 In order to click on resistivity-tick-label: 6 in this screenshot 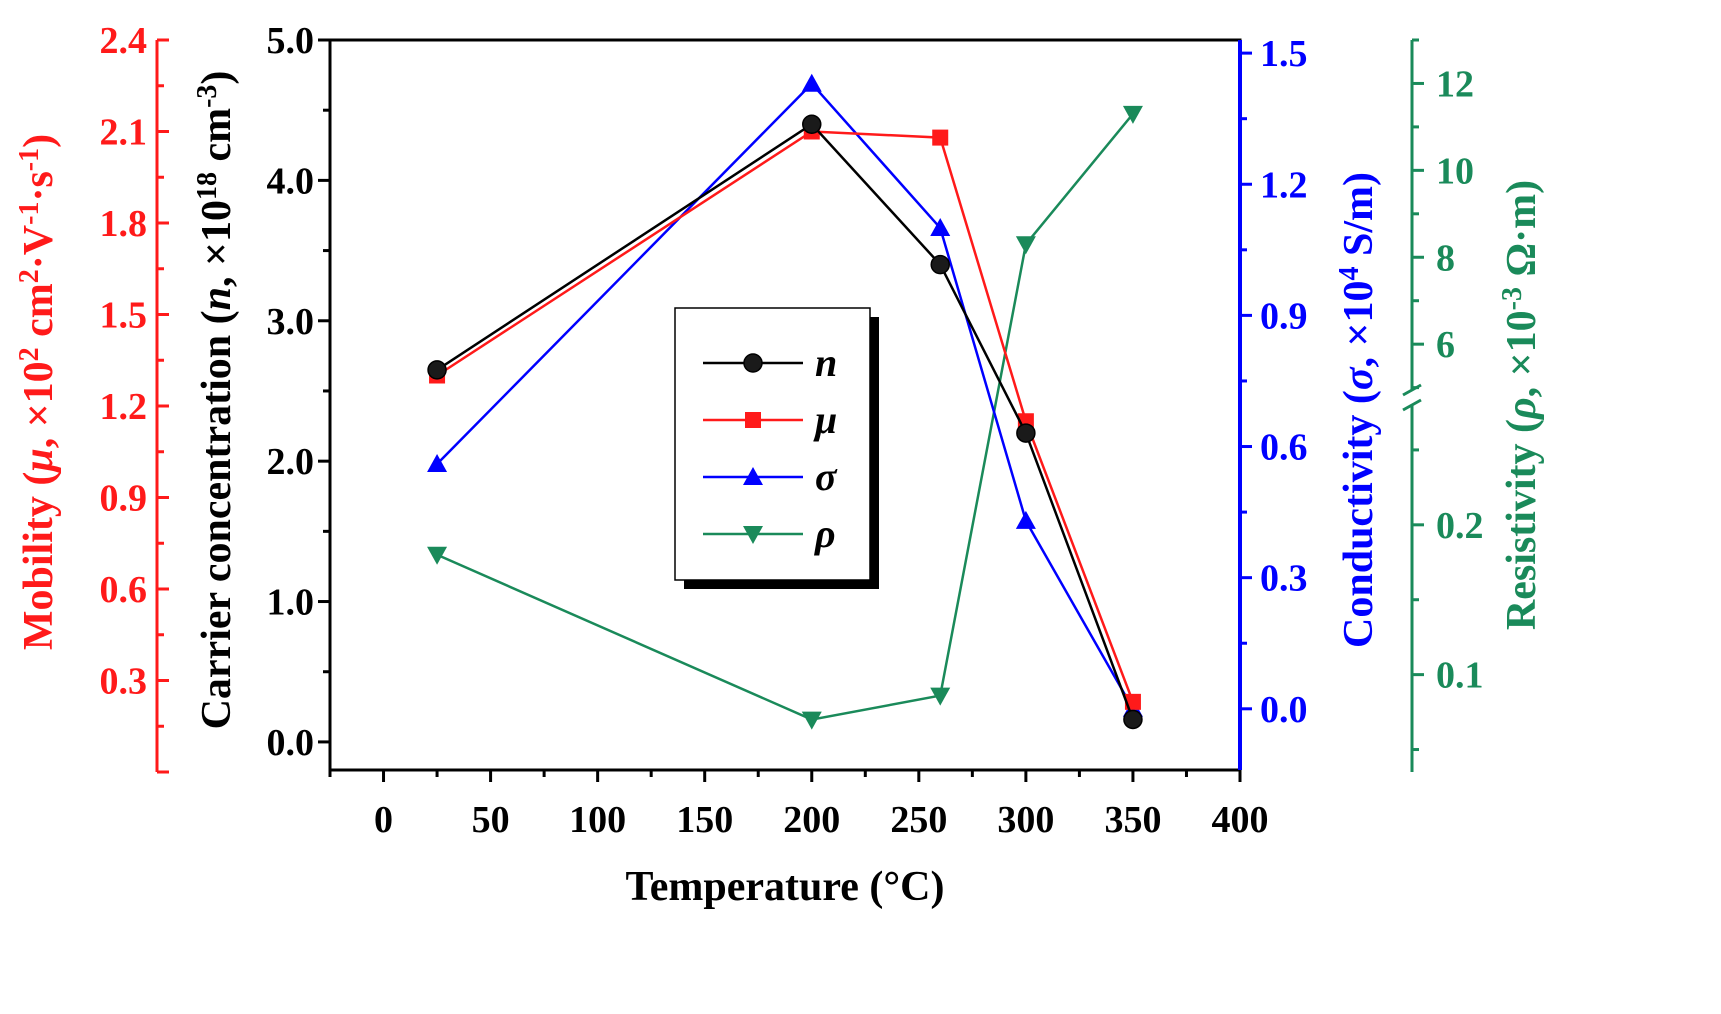, I will do `click(1445, 345)`.